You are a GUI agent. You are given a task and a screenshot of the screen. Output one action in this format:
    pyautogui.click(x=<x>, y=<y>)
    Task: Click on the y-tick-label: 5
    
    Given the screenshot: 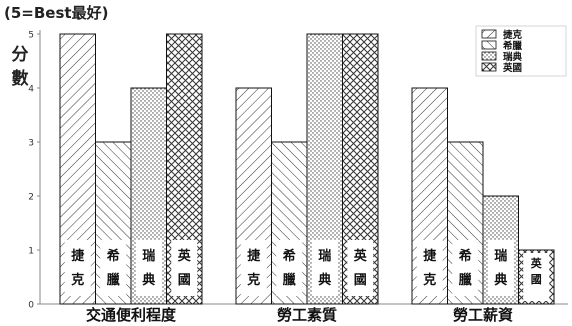 What is the action you would take?
    pyautogui.click(x=31, y=36)
    